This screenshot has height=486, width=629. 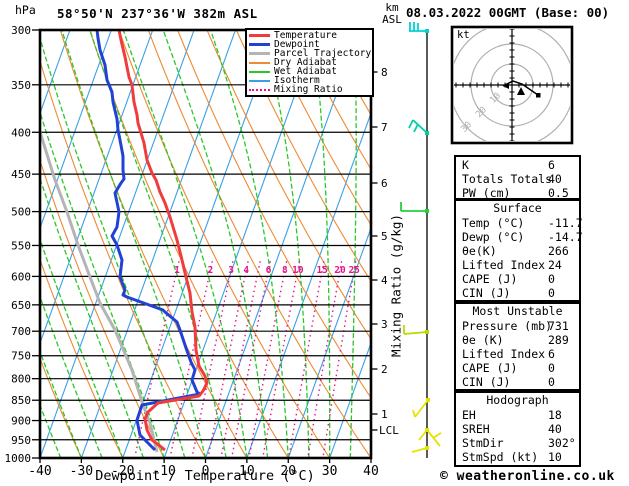 I want to click on svg-text: 650, so click(x=21, y=305).